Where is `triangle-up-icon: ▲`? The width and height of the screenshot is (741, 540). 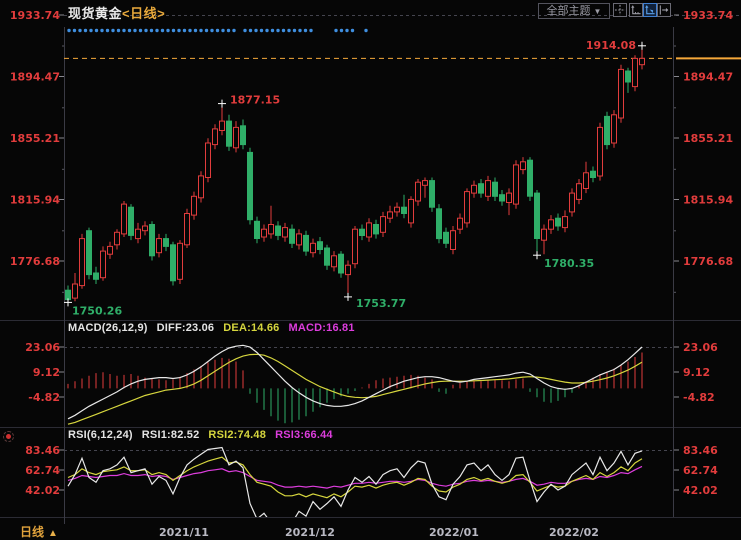 triangle-up-icon: ▲ is located at coordinates (53, 533).